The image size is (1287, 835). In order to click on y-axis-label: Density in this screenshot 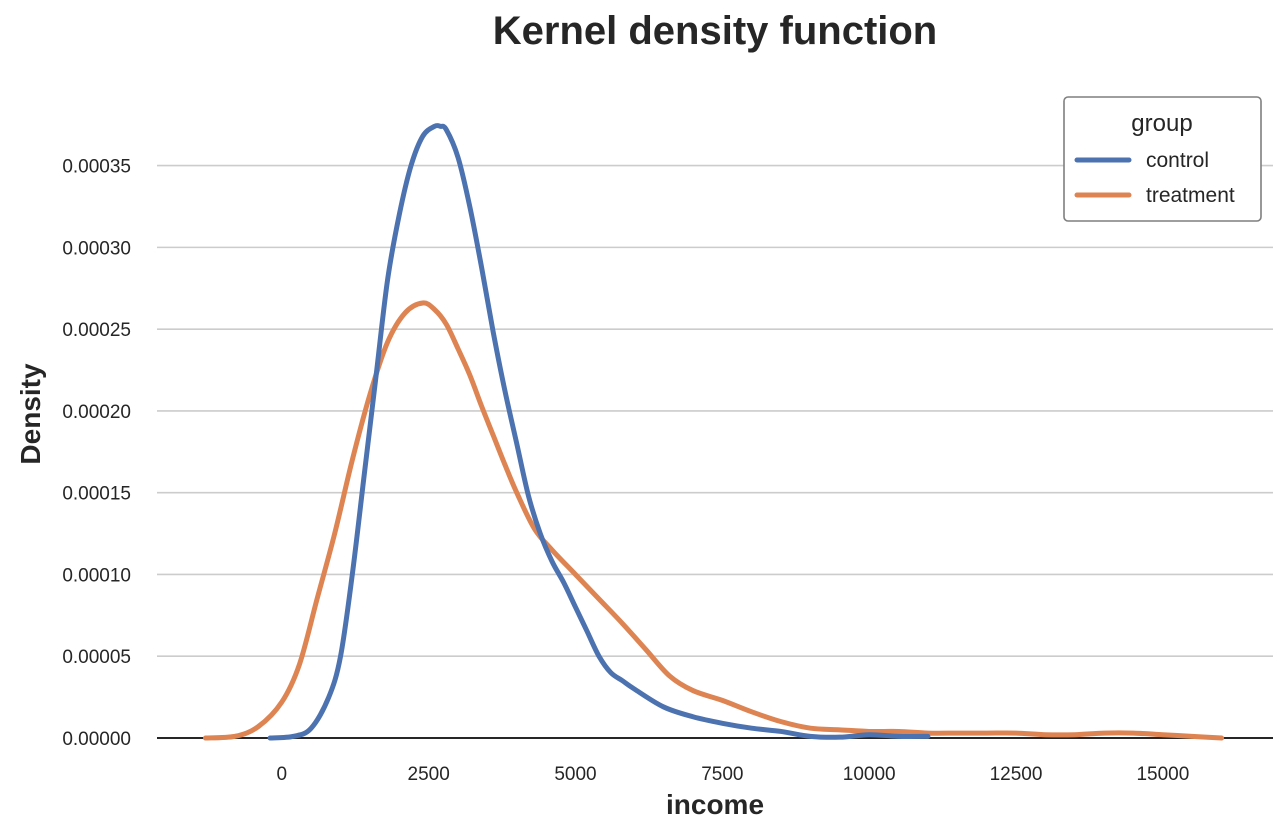, I will do `click(30, 414)`.